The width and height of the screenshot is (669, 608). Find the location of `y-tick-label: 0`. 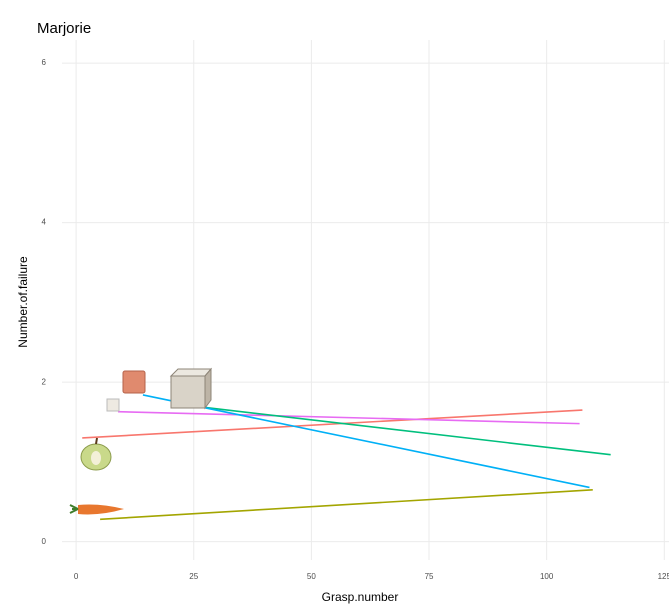

y-tick-label: 0 is located at coordinates (44, 541).